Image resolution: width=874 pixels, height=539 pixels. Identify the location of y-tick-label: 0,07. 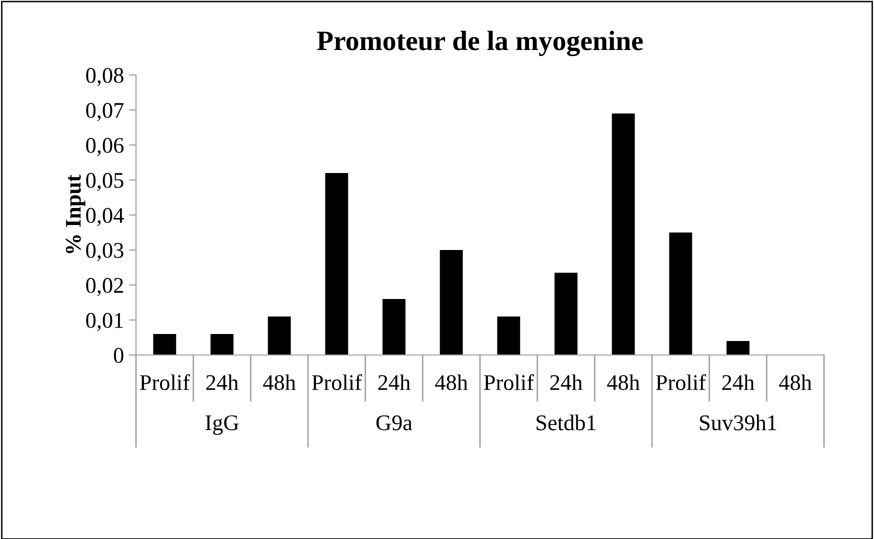
(105, 112).